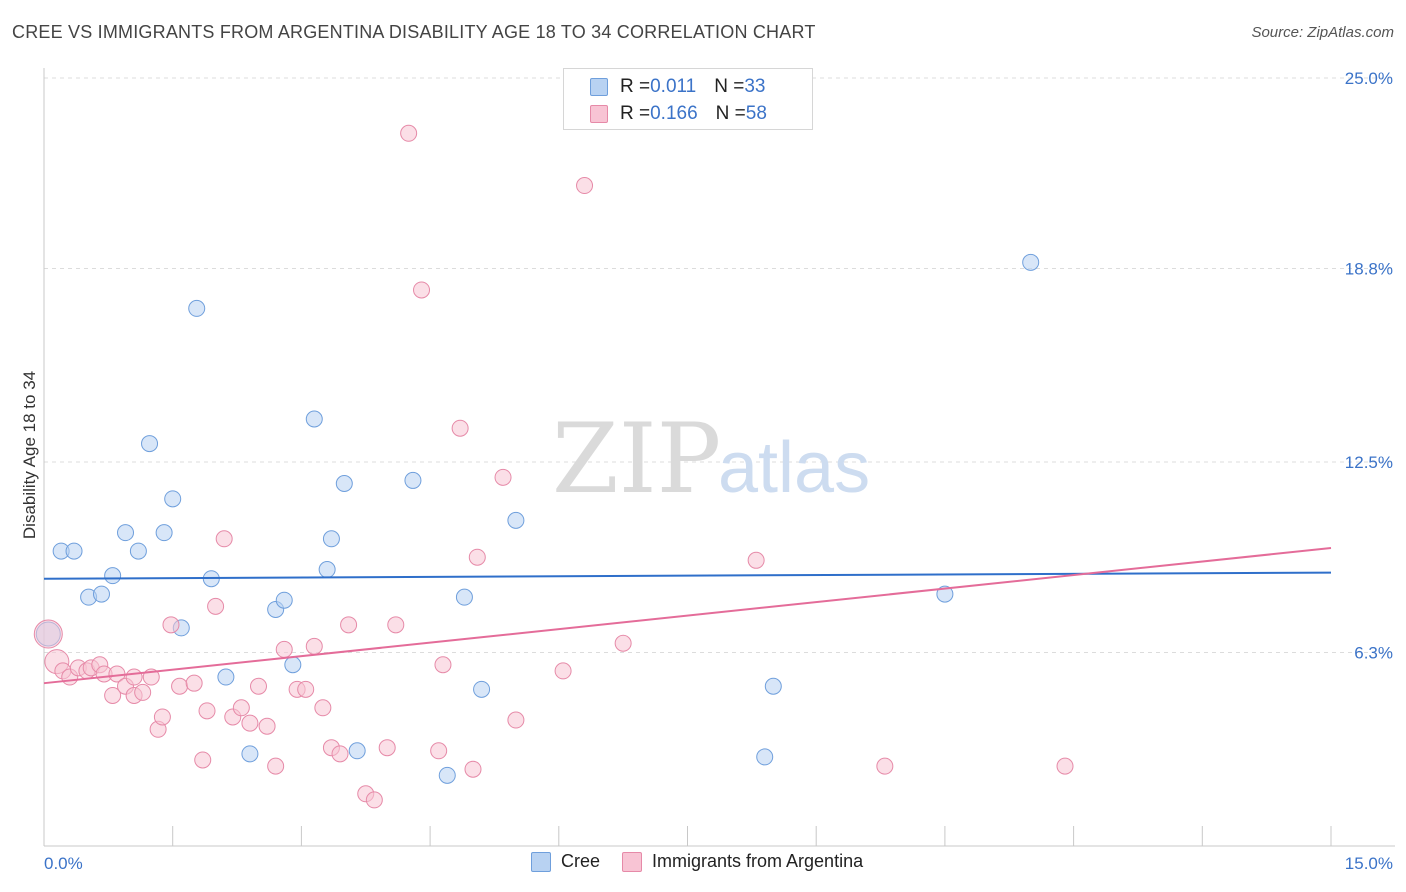 The height and width of the screenshot is (892, 1406). Describe the element at coordinates (1369, 462) in the screenshot. I see `y-tick-label: 12.5%` at that location.